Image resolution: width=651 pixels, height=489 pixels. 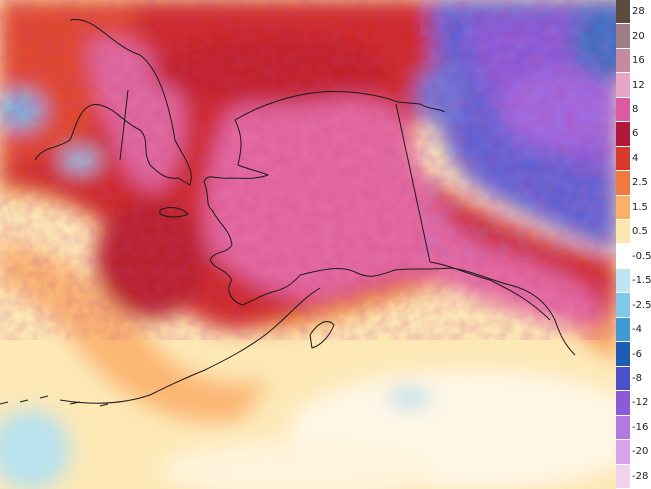 What do you see at coordinates (640, 427) in the screenshot?
I see `legend-label: -16` at bounding box center [640, 427].